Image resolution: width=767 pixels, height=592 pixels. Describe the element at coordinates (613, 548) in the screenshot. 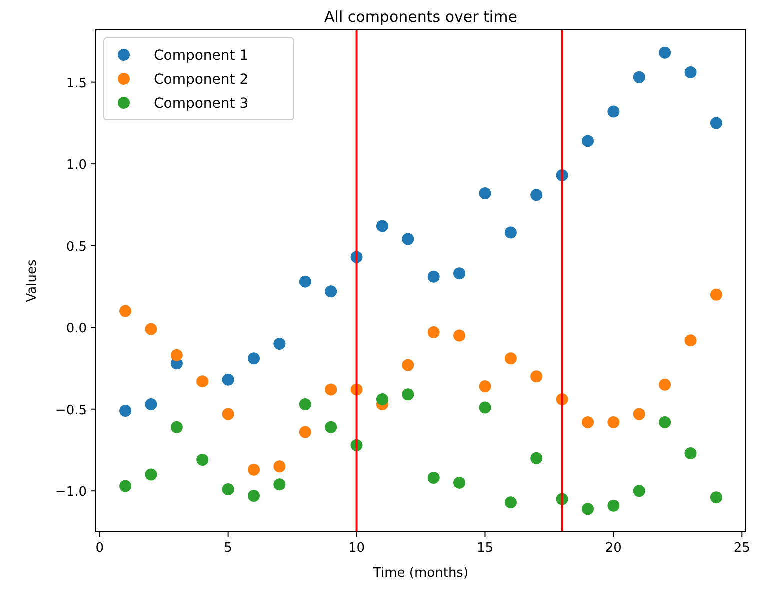

I see `x-tick-label: 20` at that location.